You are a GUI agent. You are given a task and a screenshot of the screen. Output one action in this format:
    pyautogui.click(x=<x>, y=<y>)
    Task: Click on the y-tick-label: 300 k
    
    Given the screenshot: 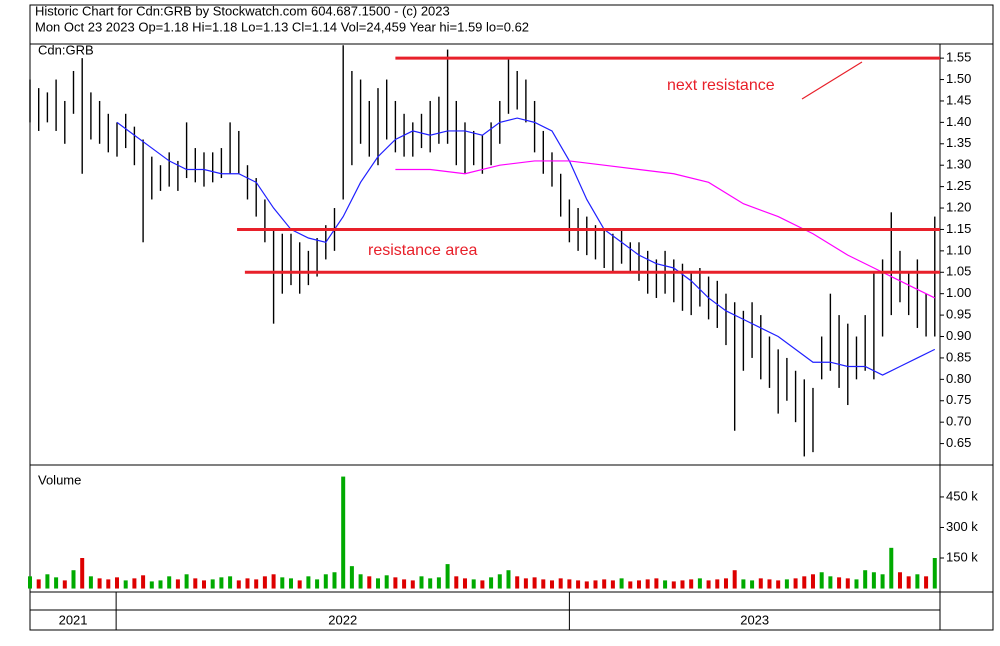 What is the action you would take?
    pyautogui.click(x=962, y=526)
    